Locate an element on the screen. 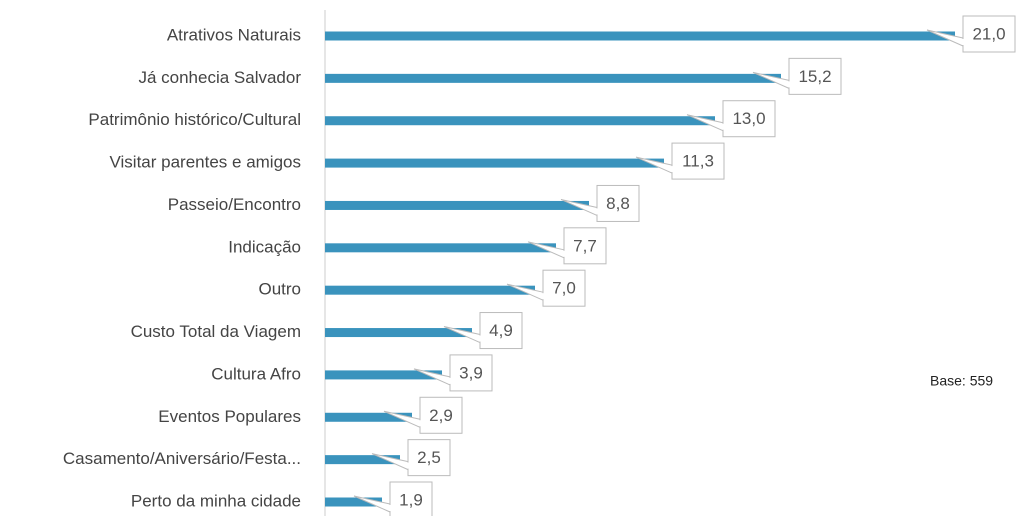 The height and width of the screenshot is (516, 1018). data-label: 1,9 is located at coordinates (411, 499).